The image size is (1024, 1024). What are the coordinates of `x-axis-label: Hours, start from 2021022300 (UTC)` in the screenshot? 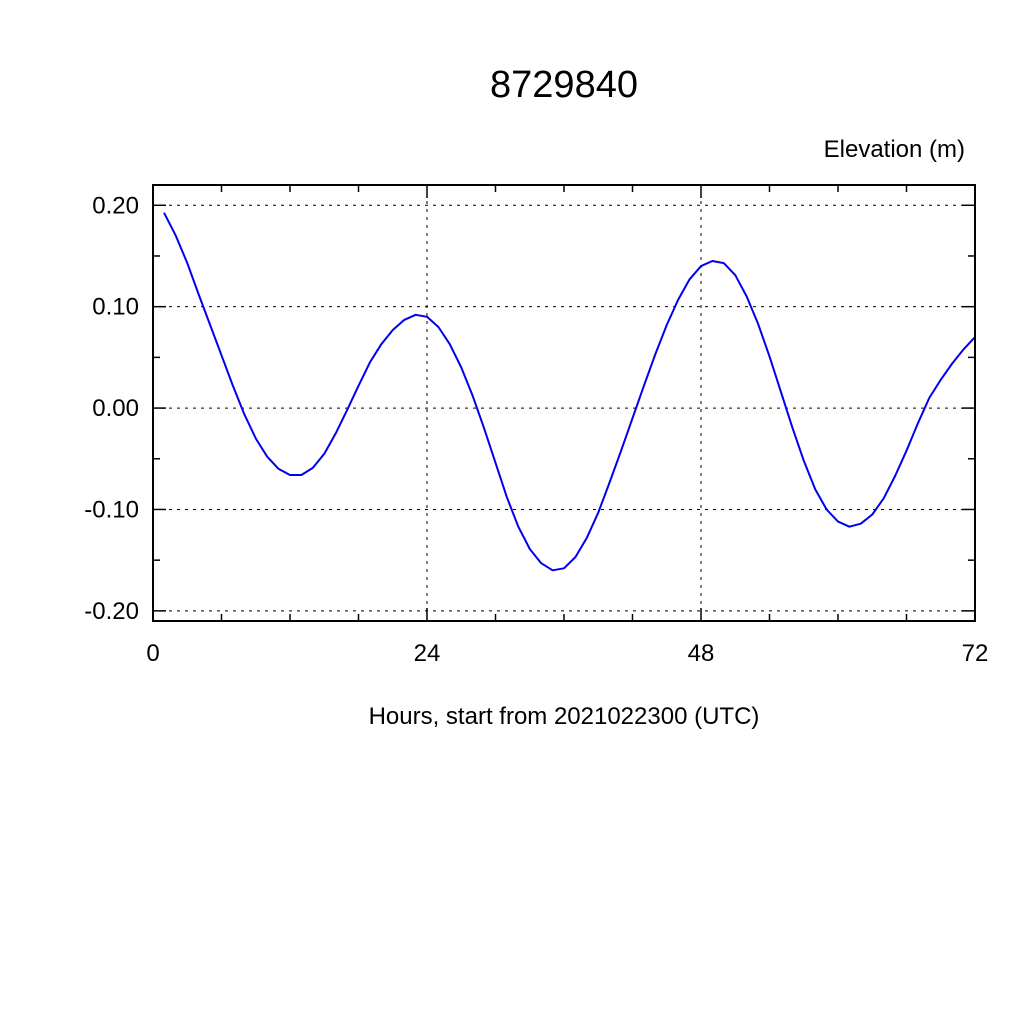 It's located at (564, 716).